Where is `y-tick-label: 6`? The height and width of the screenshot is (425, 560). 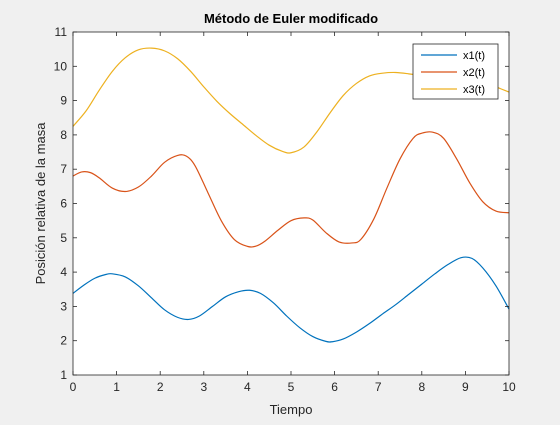 y-tick-label: 6 is located at coordinates (63, 204).